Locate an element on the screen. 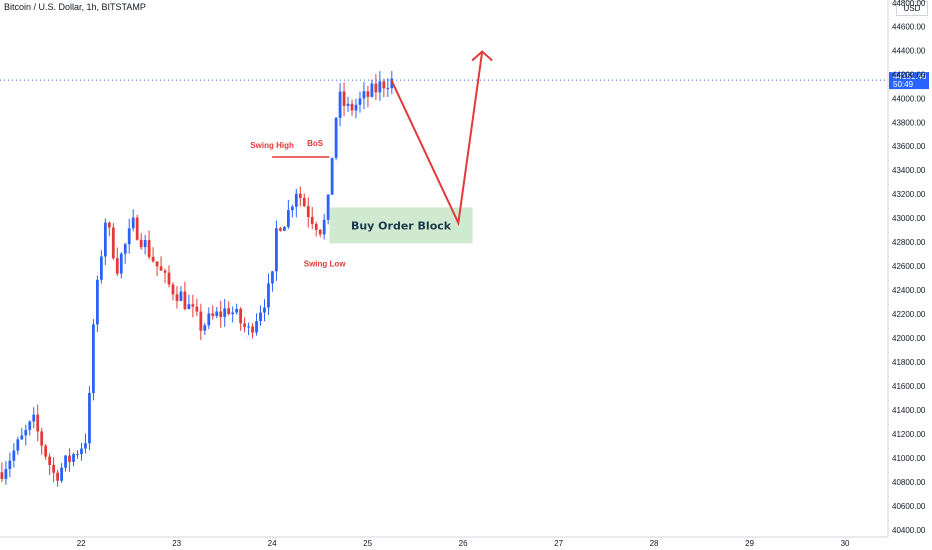  x-tick-label: 30 is located at coordinates (845, 543).